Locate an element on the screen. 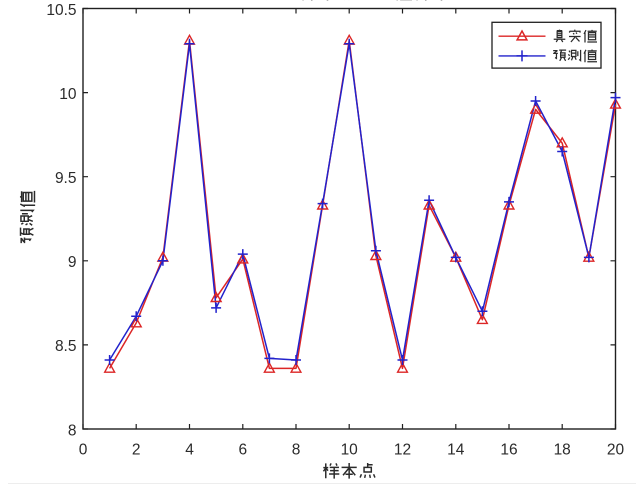  svg-text: 14 is located at coordinates (456, 450).